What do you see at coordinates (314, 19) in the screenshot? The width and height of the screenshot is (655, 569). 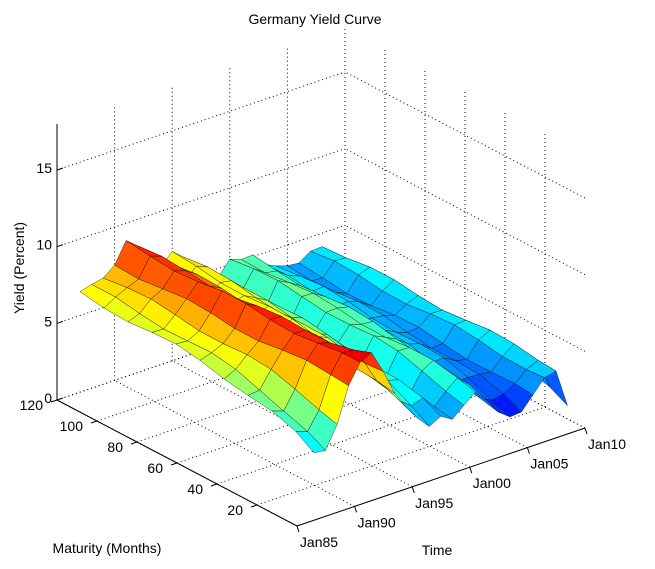 I see `chart-title: Germany Yield Curve` at bounding box center [314, 19].